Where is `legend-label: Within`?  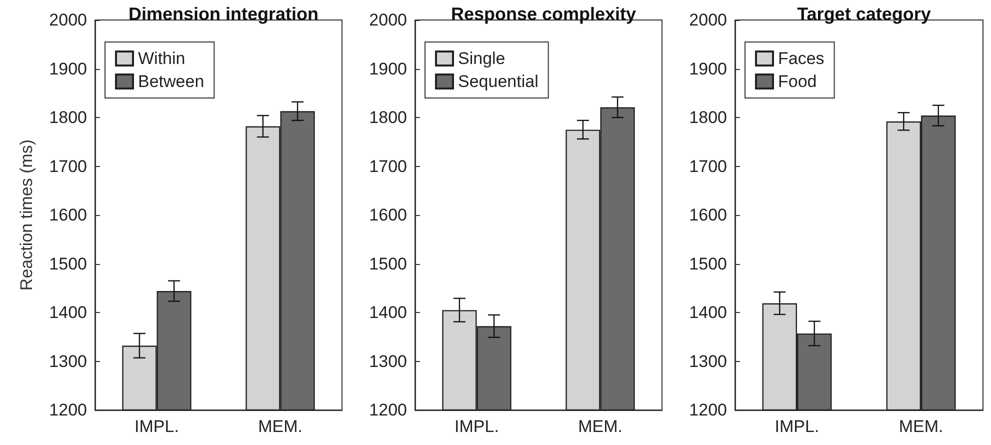
legend-label: Within is located at coordinates (162, 58).